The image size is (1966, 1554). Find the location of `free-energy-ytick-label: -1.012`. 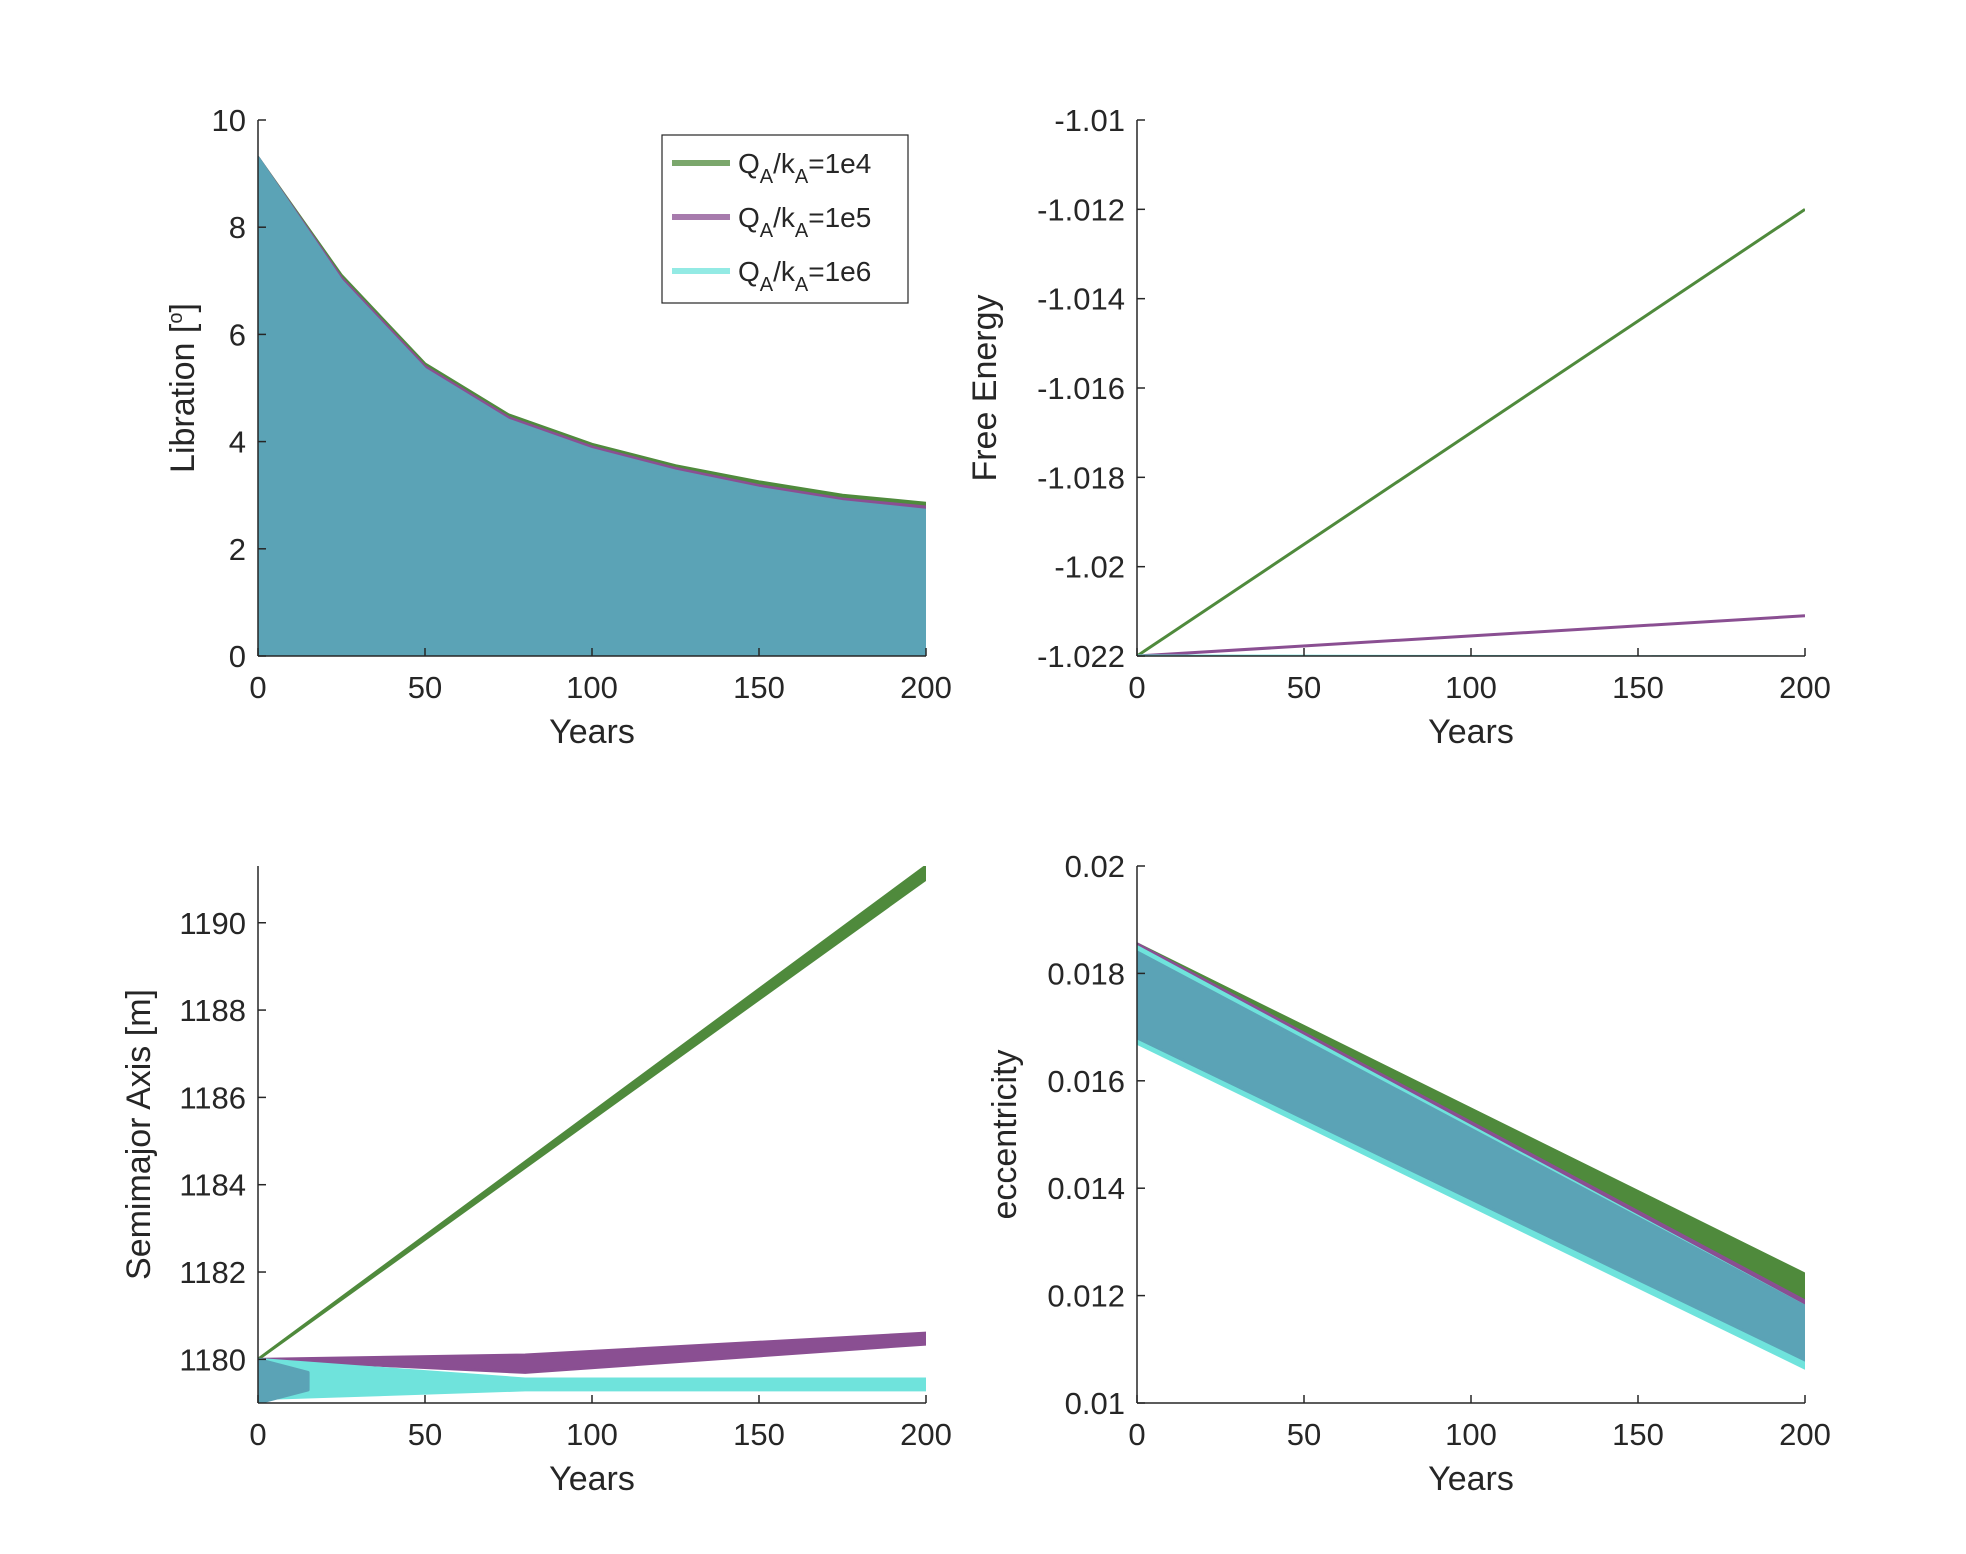

free-energy-ytick-label: -1.012 is located at coordinates (1081, 209).